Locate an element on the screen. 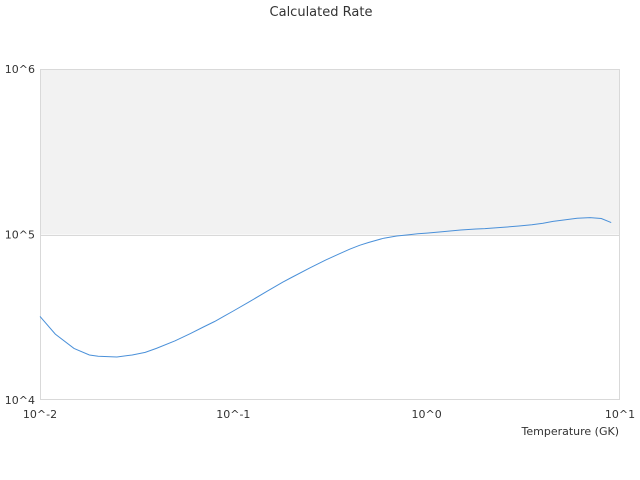 The width and height of the screenshot is (640, 480). y-tick-label: 10^6 is located at coordinates (20, 69).